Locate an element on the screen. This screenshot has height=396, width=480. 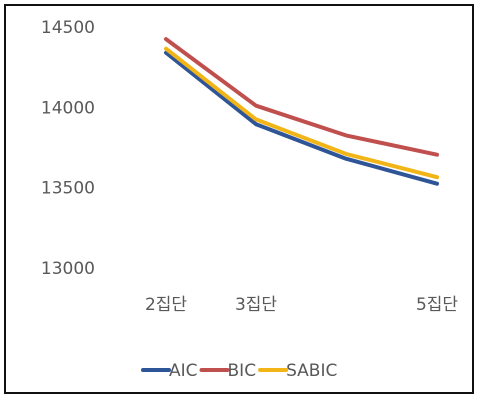
x-category-label: 2집단 is located at coordinates (166, 305).